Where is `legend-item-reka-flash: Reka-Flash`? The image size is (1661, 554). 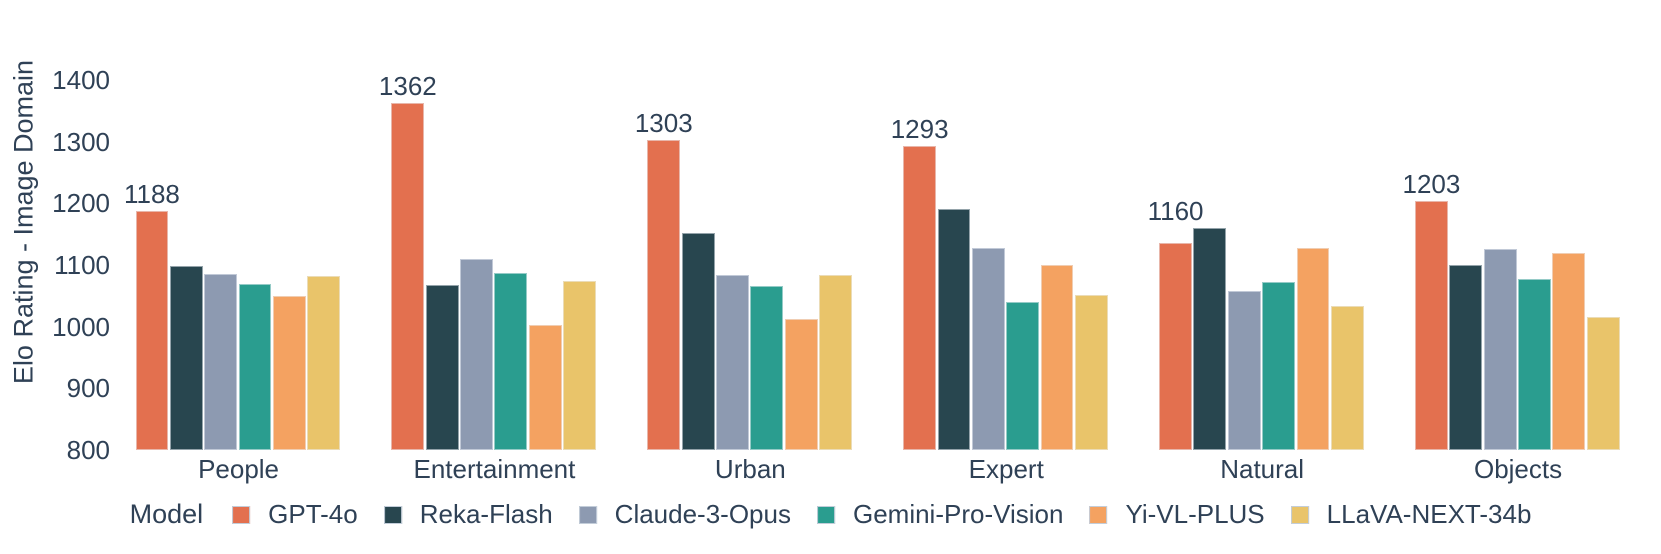 legend-item-reka-flash: Reka-Flash is located at coordinates (468, 514).